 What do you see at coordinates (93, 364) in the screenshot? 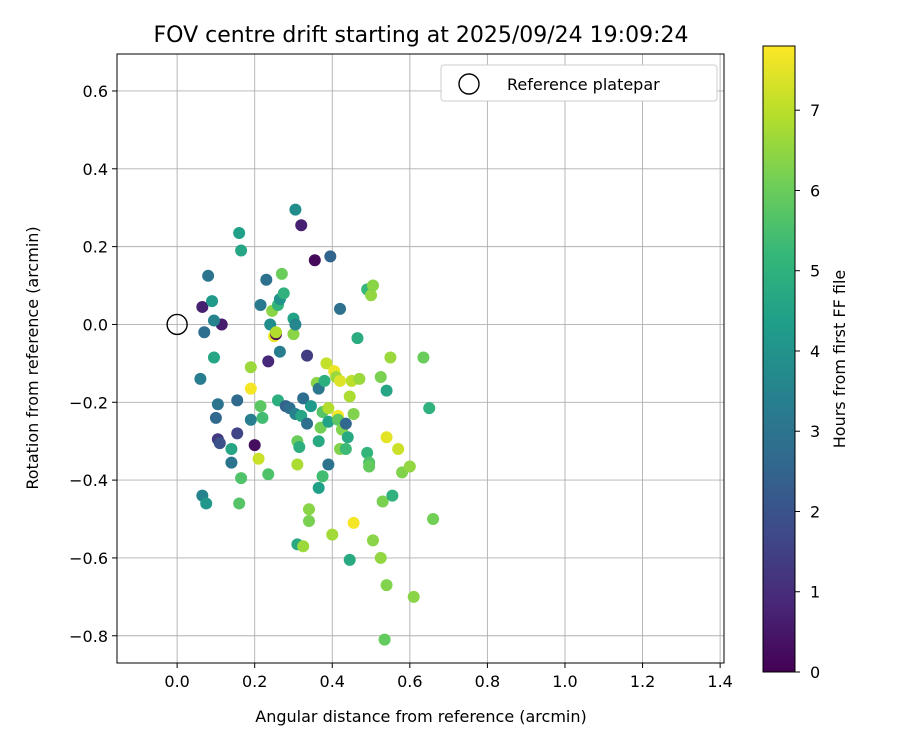
I see `y-axis: 0.6 0.4 0.2 0.0 −0.2 −0.4 −0.6 −0.8` at bounding box center [93, 364].